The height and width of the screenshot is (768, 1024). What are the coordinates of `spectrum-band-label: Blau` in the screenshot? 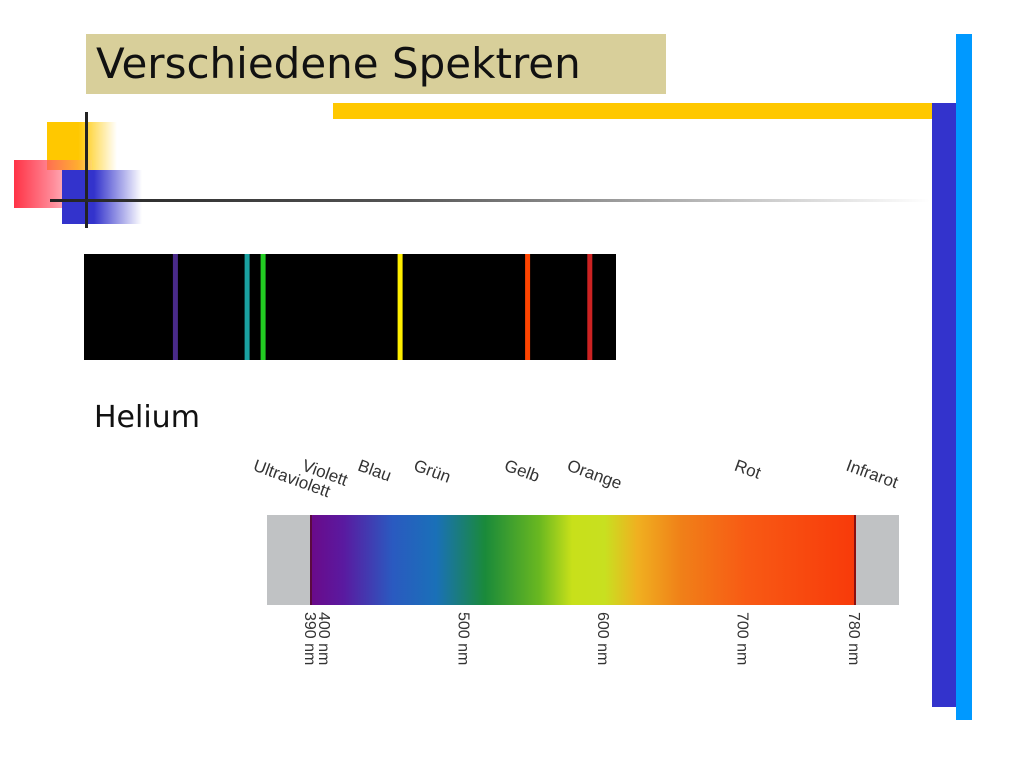 It's located at (374, 470).